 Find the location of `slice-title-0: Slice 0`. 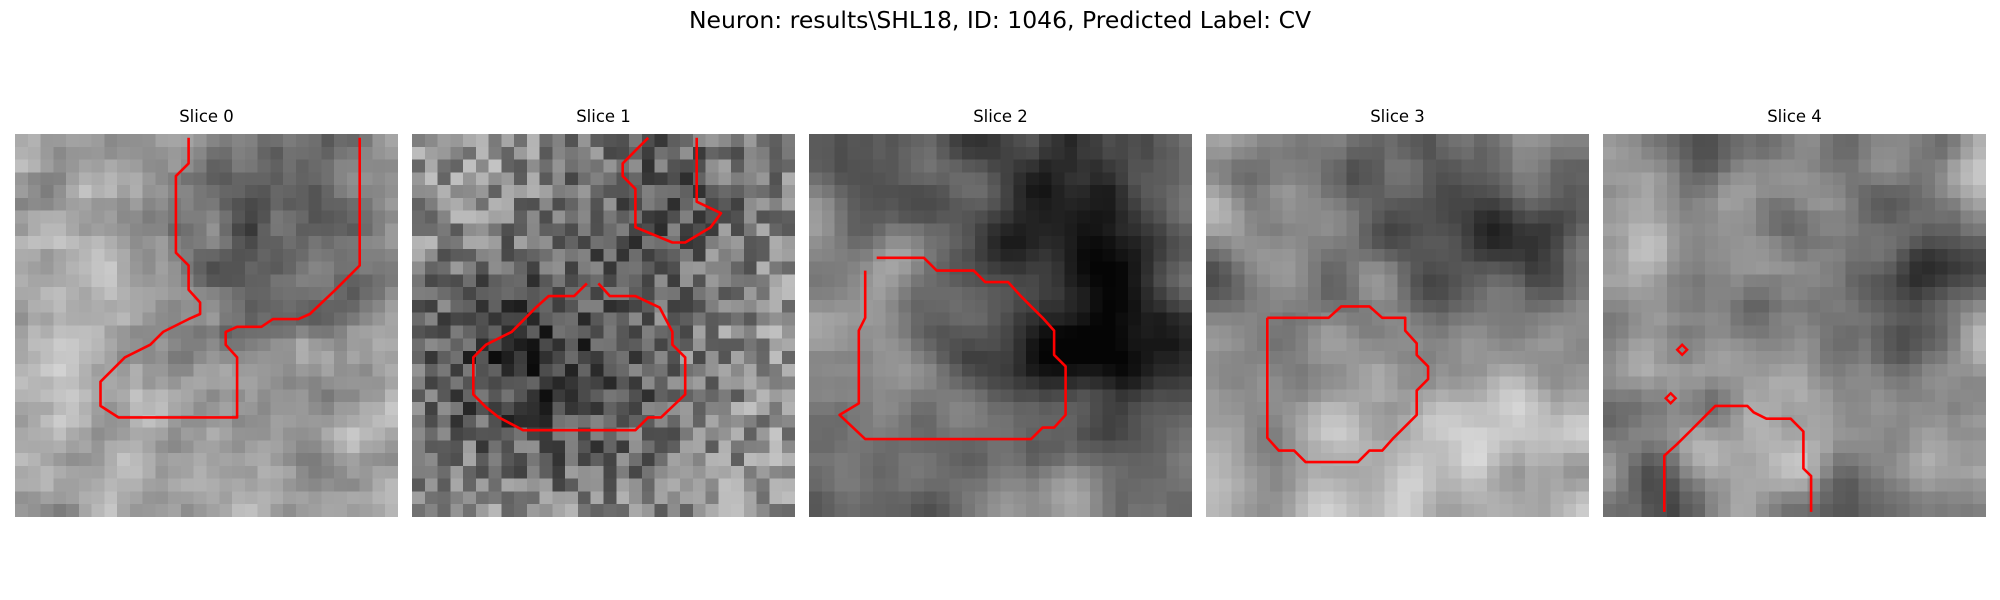

slice-title-0: Slice 0 is located at coordinates (206, 116).